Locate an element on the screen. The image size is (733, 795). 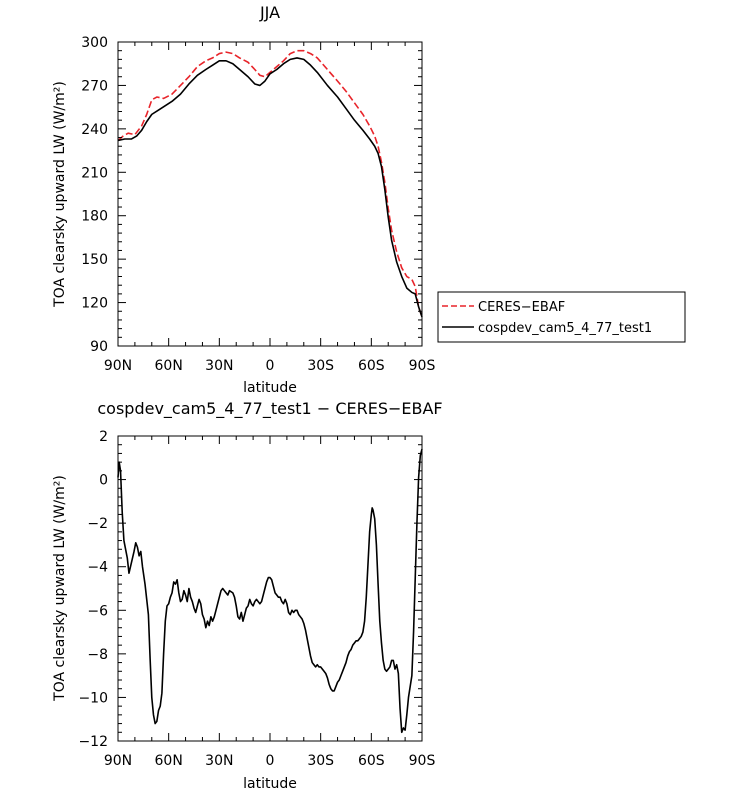
bottom-x-axis-label: latitude is located at coordinates (270, 784).